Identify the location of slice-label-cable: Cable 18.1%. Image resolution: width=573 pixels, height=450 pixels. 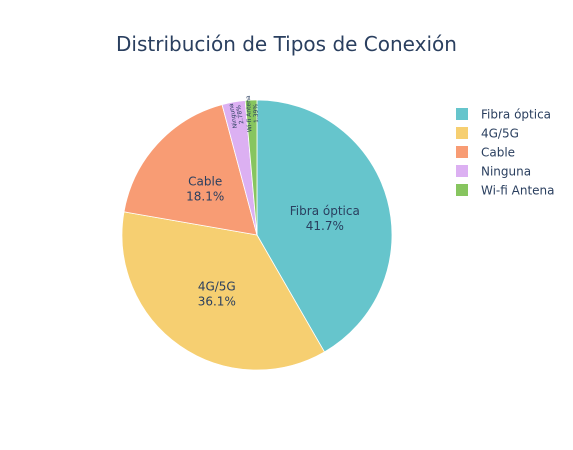
(205, 189).